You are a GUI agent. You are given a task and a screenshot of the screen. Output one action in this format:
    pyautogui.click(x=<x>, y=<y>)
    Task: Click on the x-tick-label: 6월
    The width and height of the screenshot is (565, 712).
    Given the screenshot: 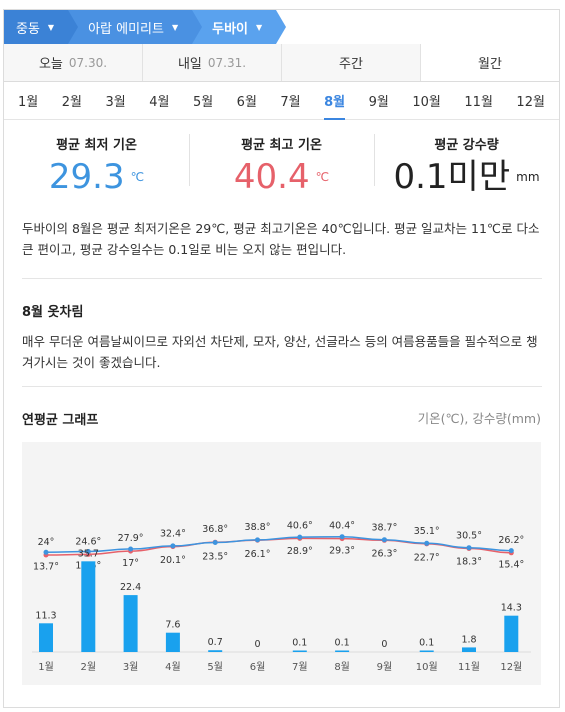 What is the action you would take?
    pyautogui.click(x=258, y=667)
    